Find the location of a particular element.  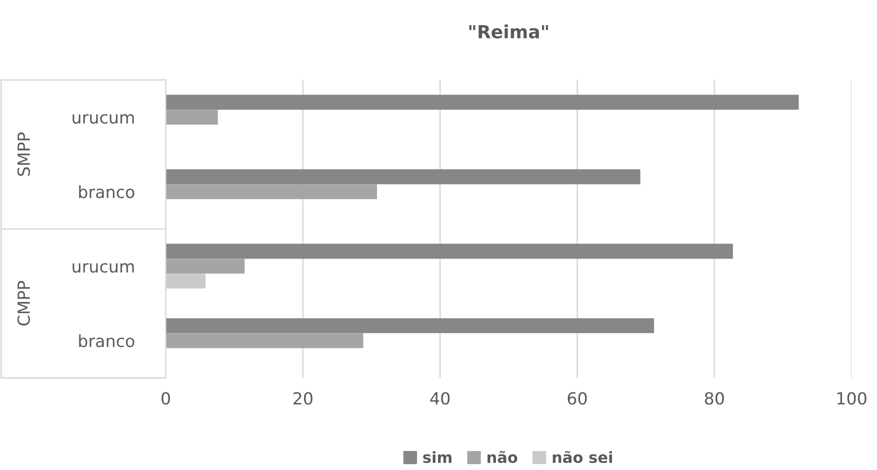

x-tick-label: 0 is located at coordinates (166, 398).